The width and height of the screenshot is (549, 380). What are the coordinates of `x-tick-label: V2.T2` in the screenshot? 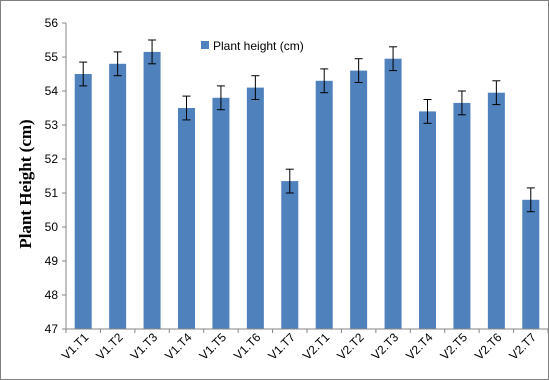 It's located at (350, 346).